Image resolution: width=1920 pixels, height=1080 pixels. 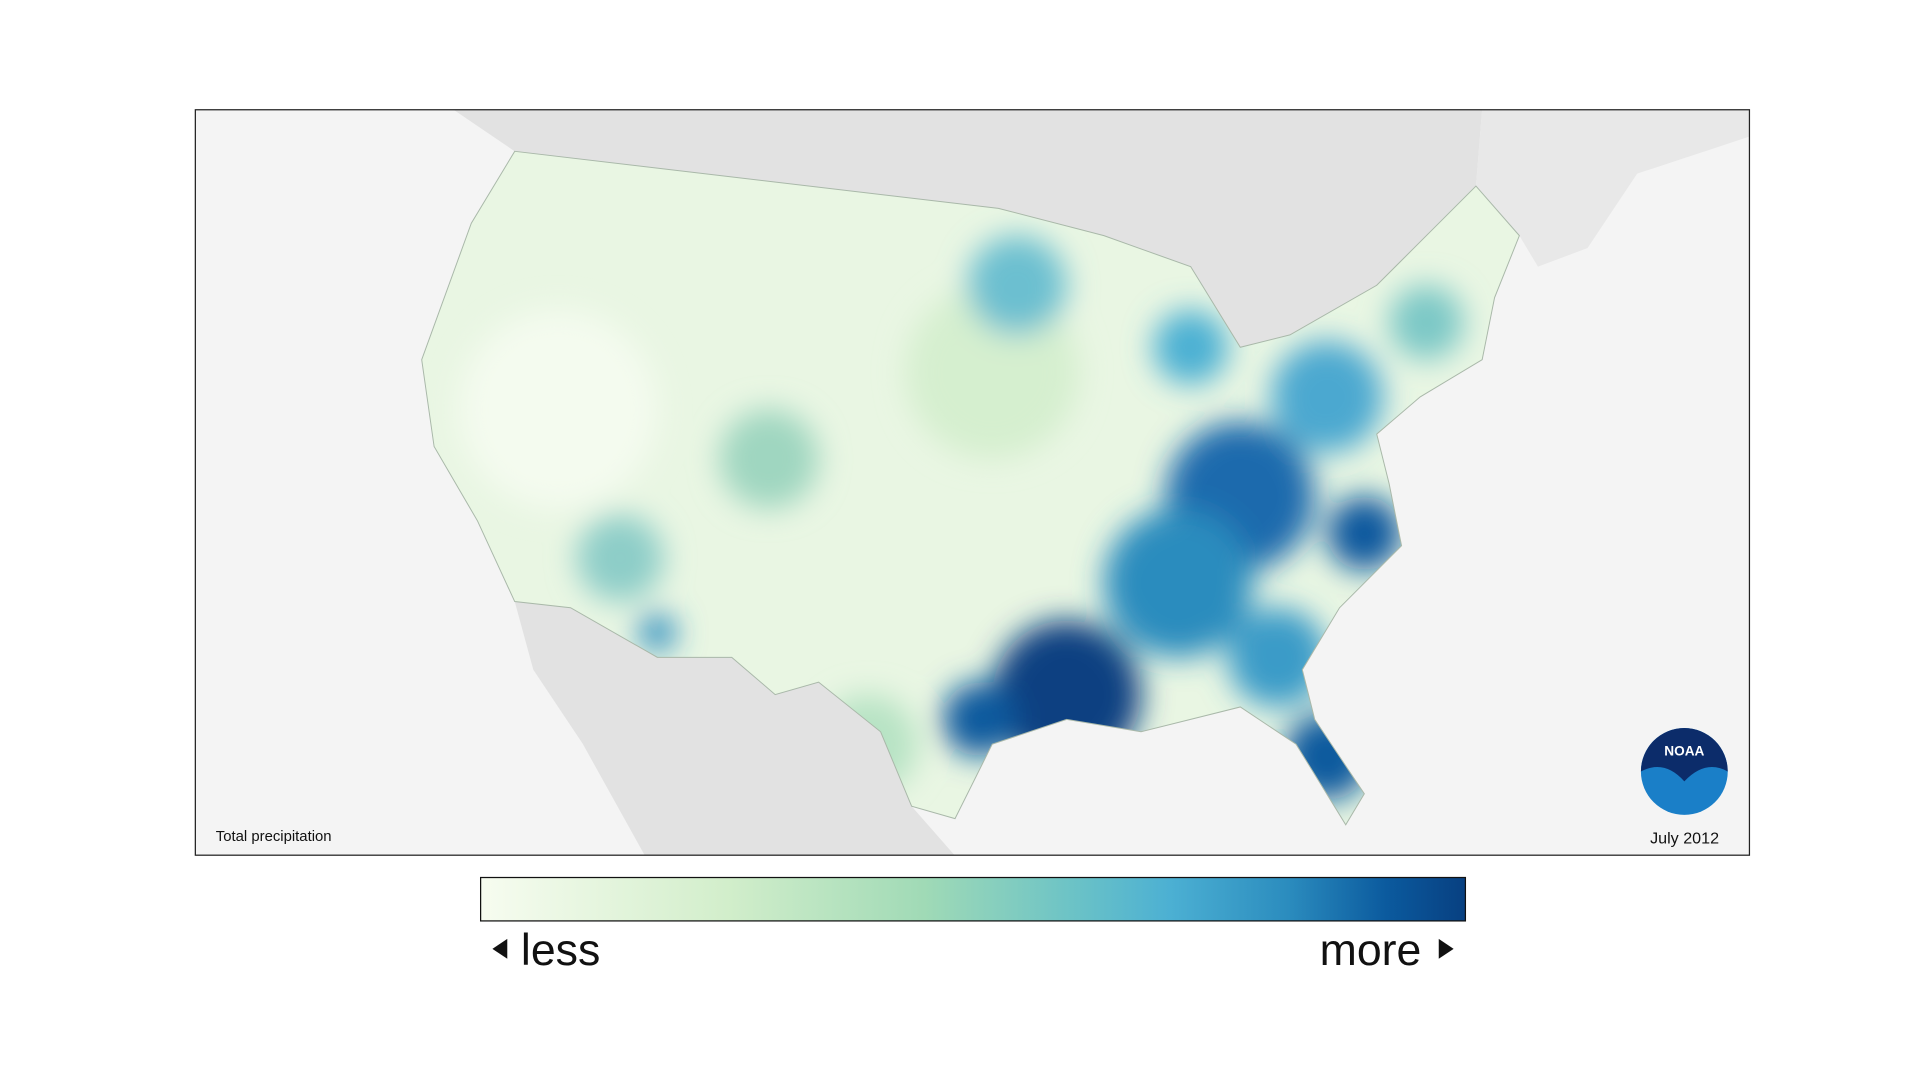 What do you see at coordinates (1613, 188) in the screenshot?
I see `canada-east` at bounding box center [1613, 188].